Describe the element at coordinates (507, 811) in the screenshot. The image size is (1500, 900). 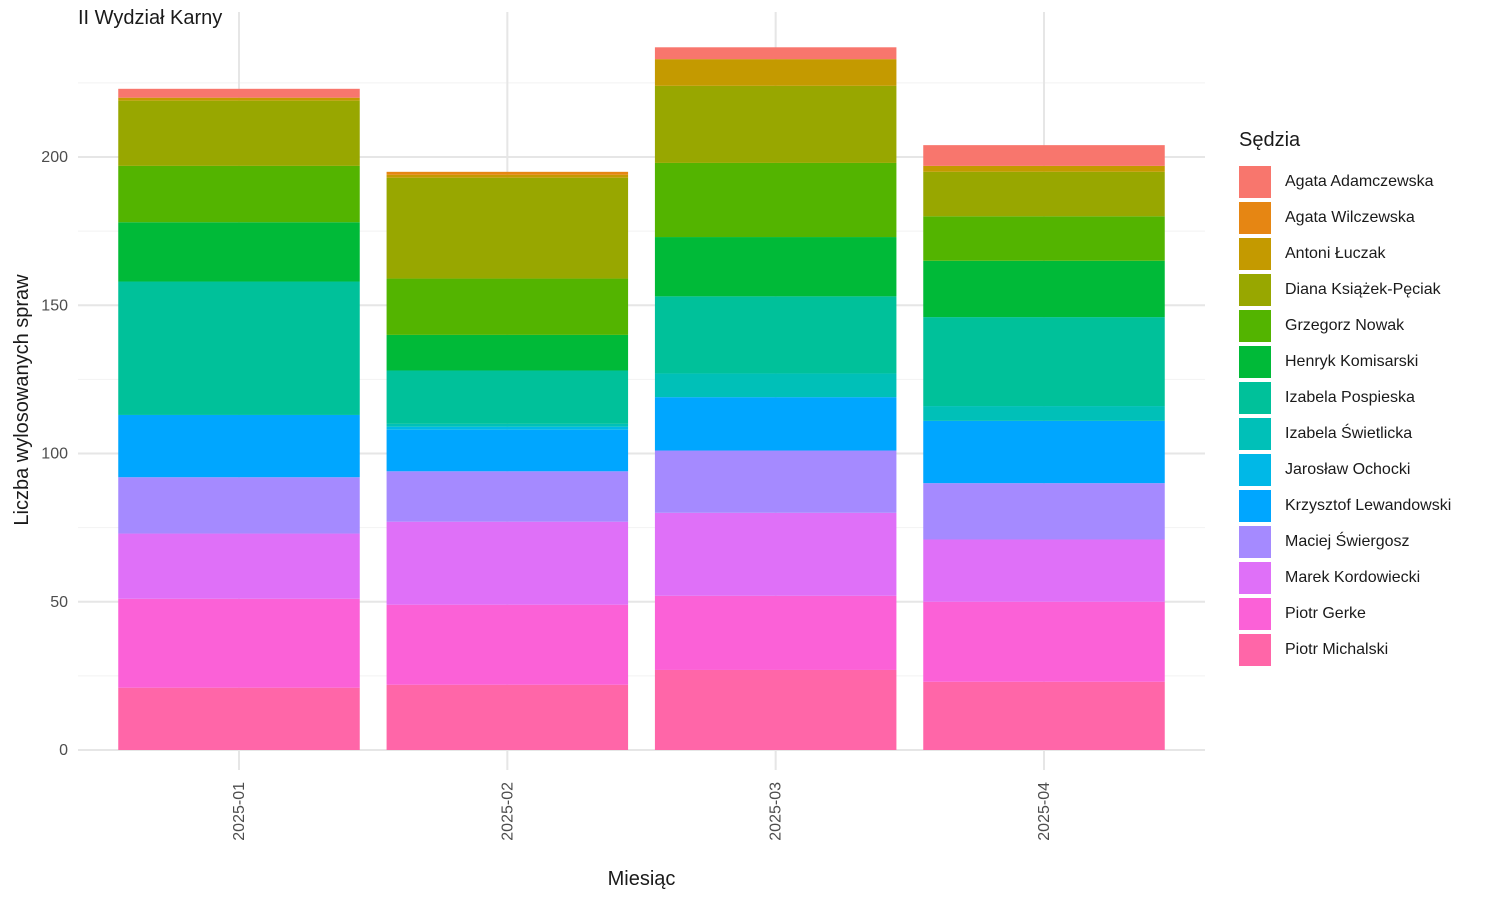
I see `x-tick-label: 2025-02` at that location.